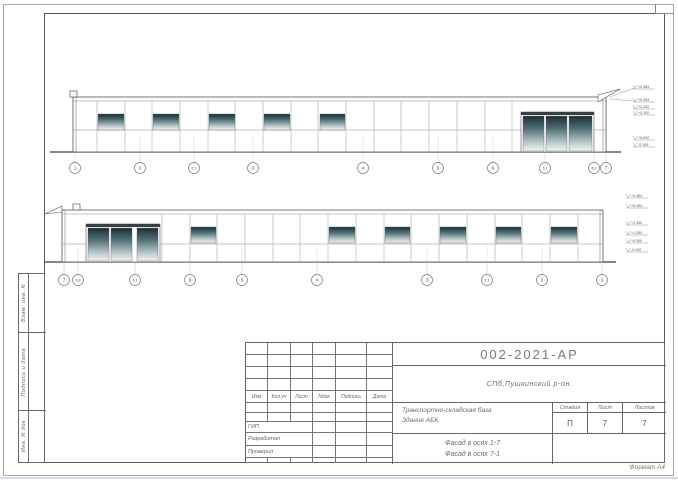 Image resolution: width=678 pixels, height=480 pixels. What do you see at coordinates (23, 372) in the screenshot?
I see `side-label: Подпись и дата` at bounding box center [23, 372].